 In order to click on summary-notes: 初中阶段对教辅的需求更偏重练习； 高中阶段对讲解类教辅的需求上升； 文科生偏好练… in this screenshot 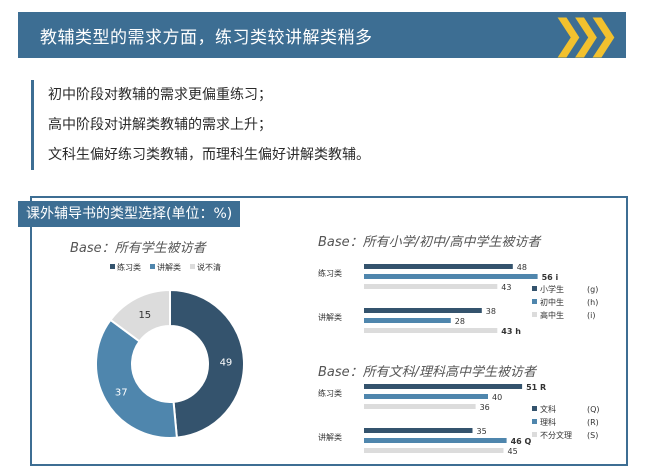, I will do `click(200, 125)`.